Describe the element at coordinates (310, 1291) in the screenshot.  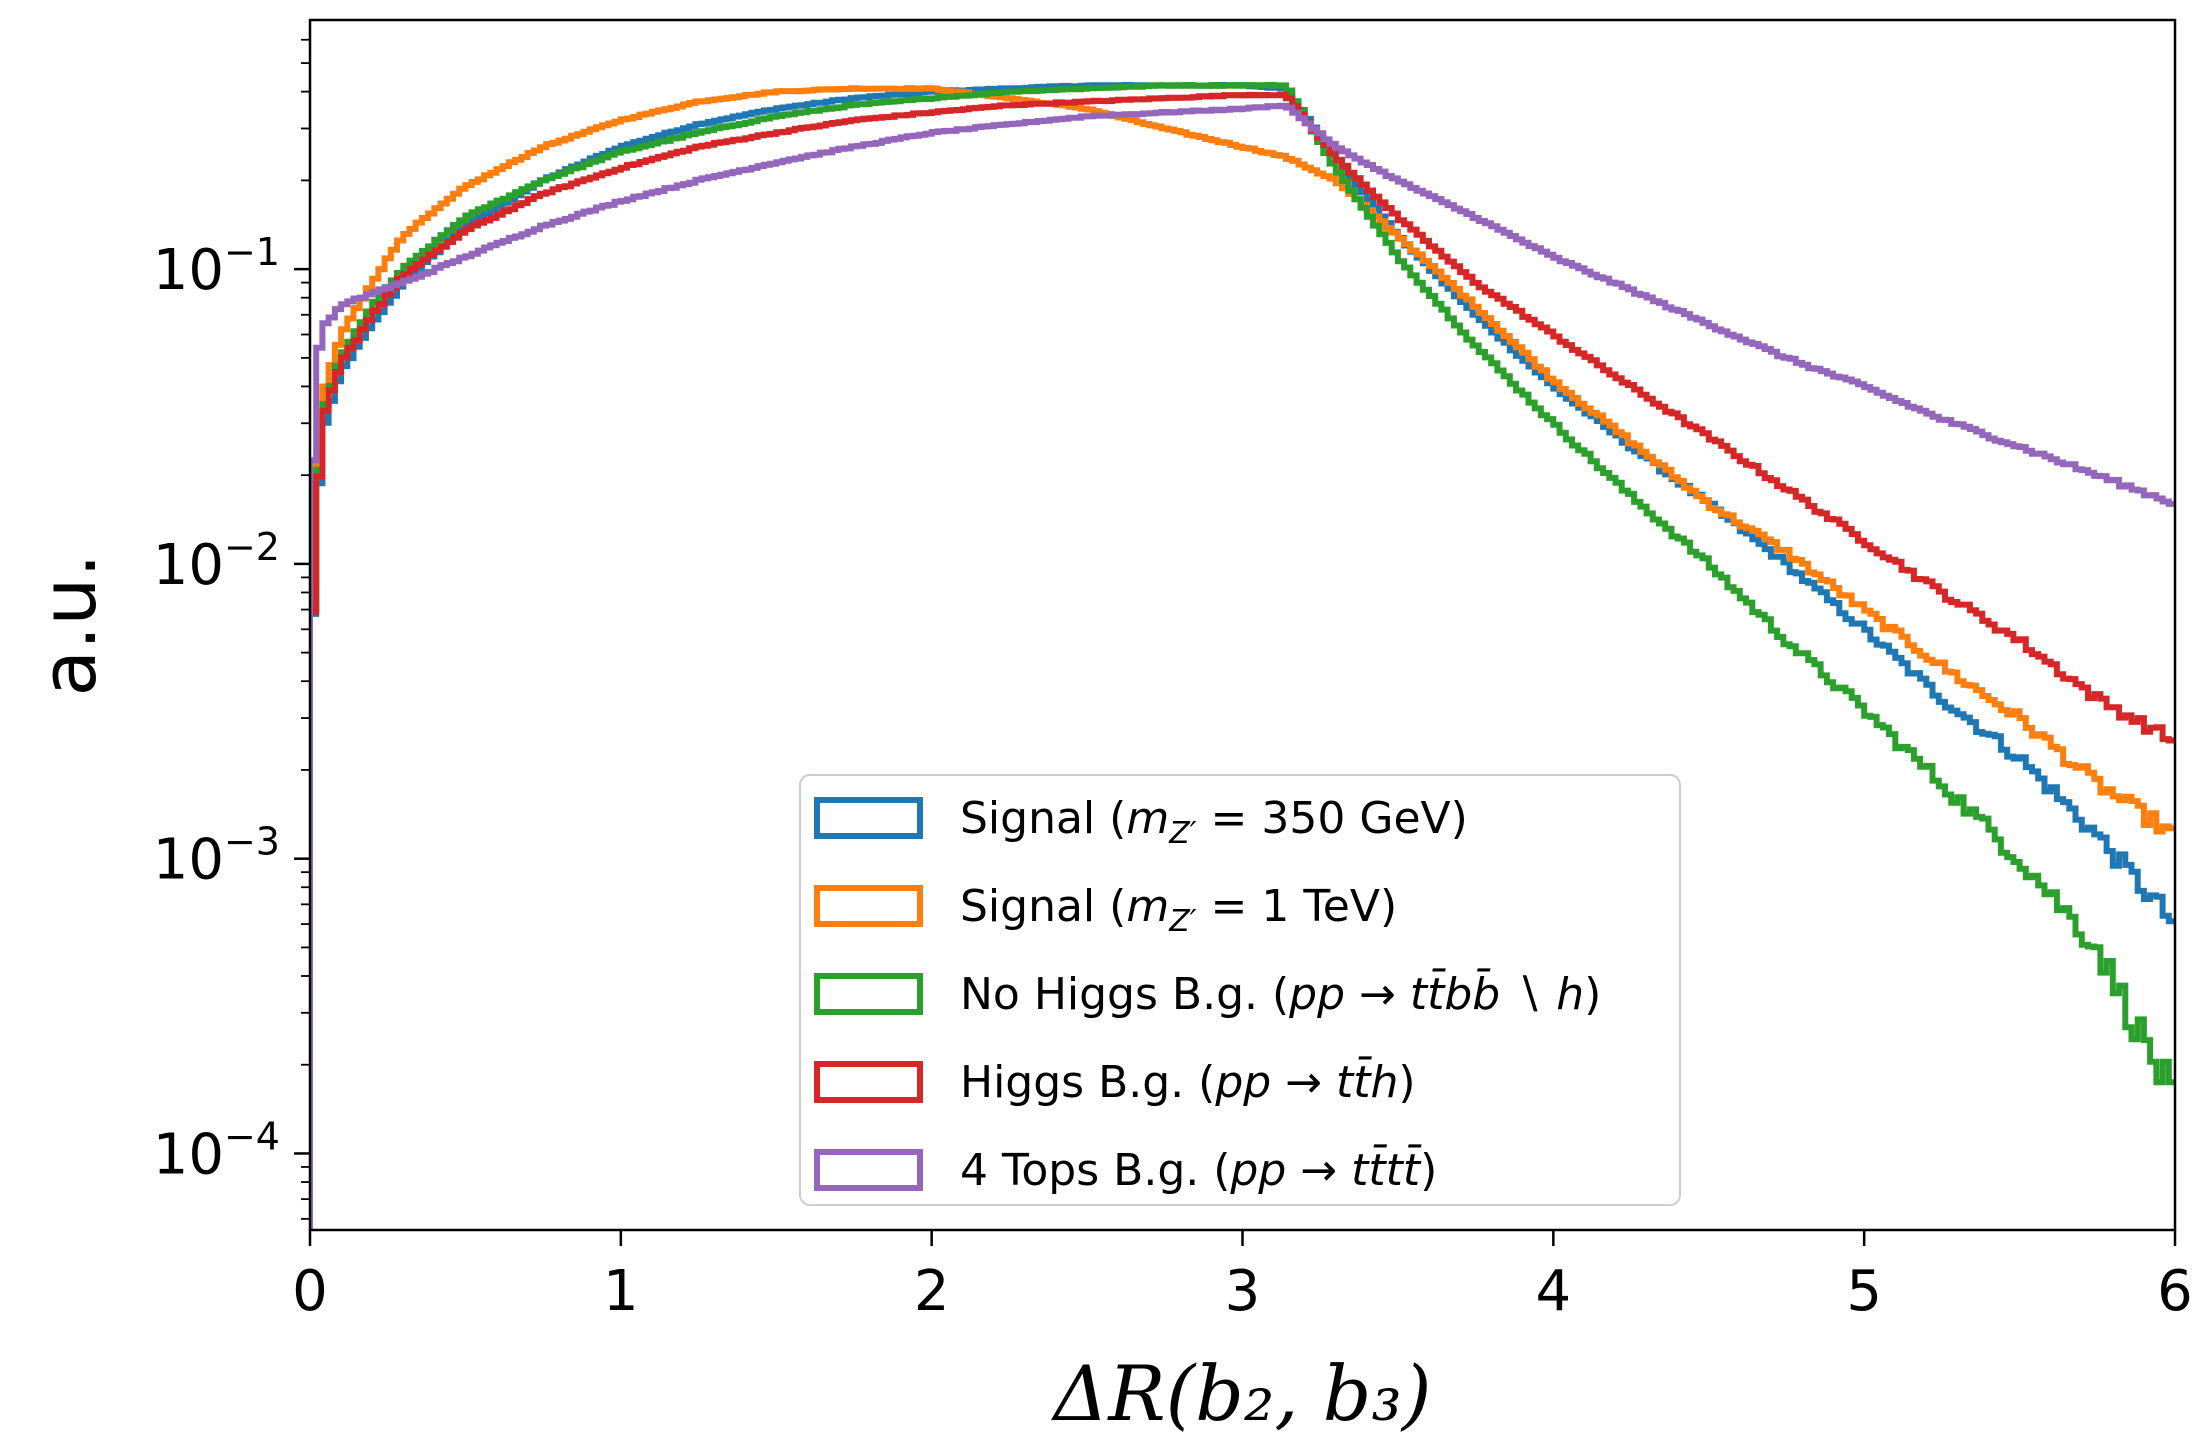
I see `x-tick-label: 0` at that location.